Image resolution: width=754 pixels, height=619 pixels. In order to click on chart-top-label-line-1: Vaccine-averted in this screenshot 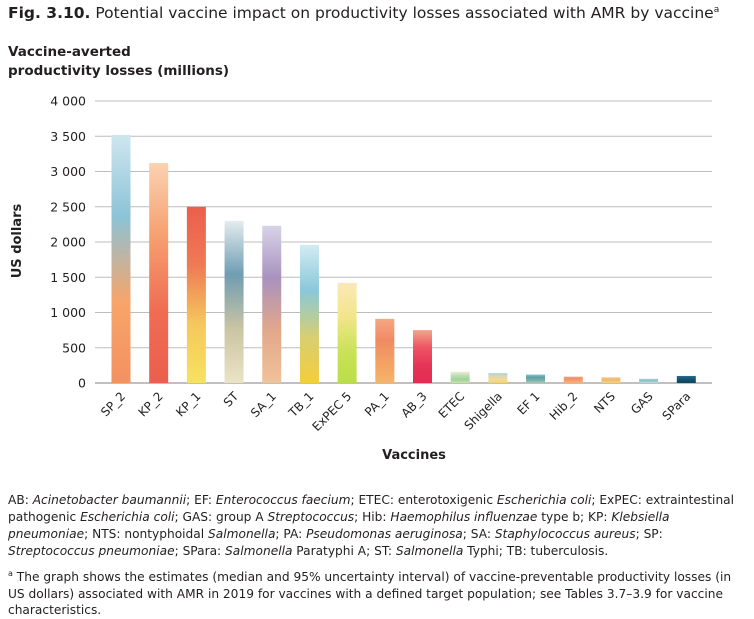, I will do `click(69, 52)`.